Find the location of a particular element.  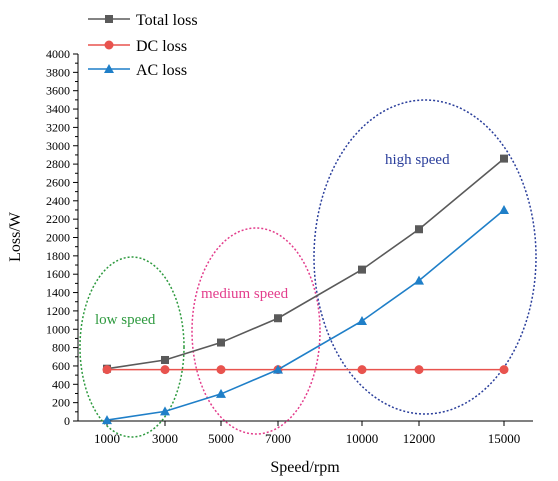

x-tick-label: 10000 is located at coordinates (362, 438).